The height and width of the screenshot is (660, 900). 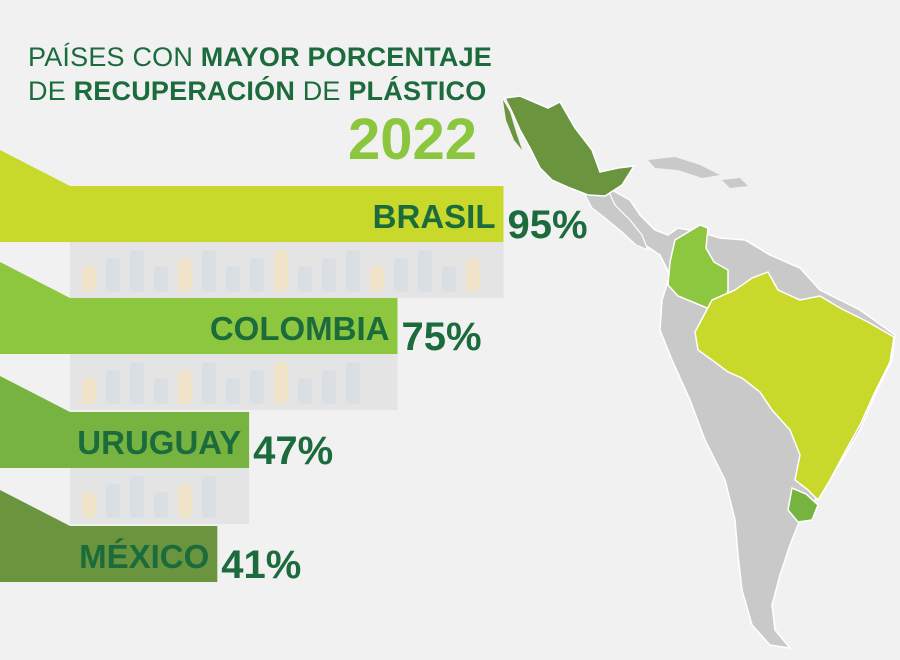 I want to click on title-year: 2022, so click(x=413, y=139).